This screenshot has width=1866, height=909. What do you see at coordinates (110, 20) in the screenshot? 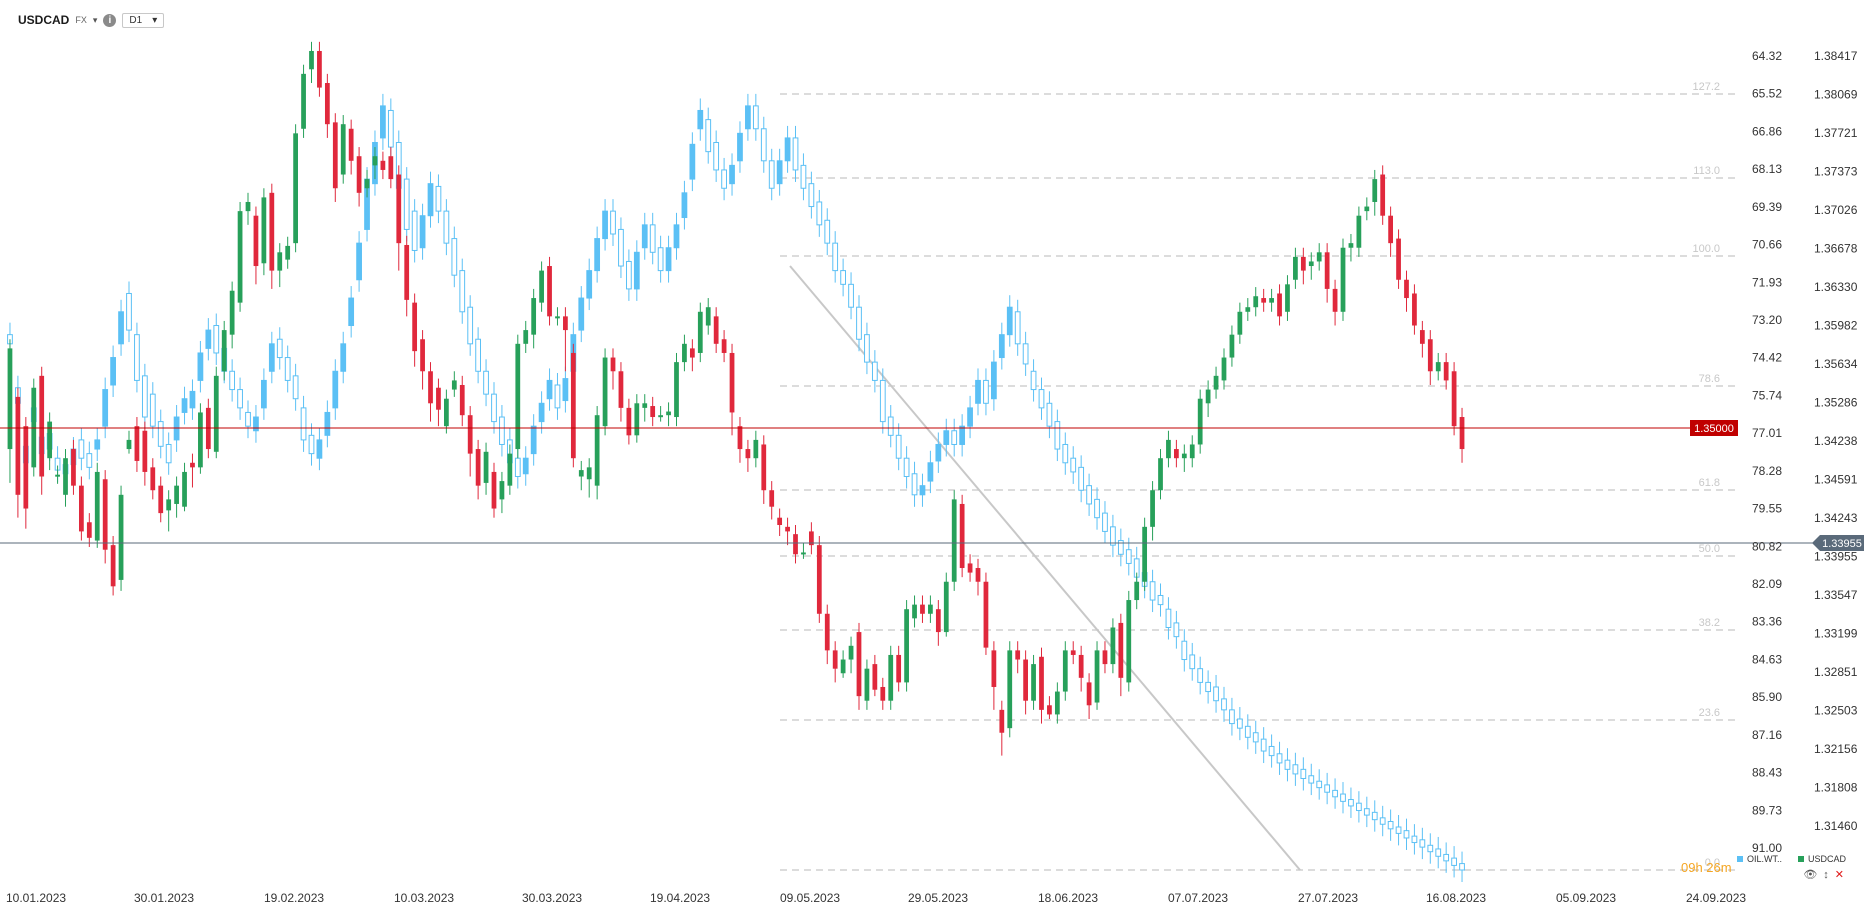
I see `info-icon: i` at bounding box center [110, 20].